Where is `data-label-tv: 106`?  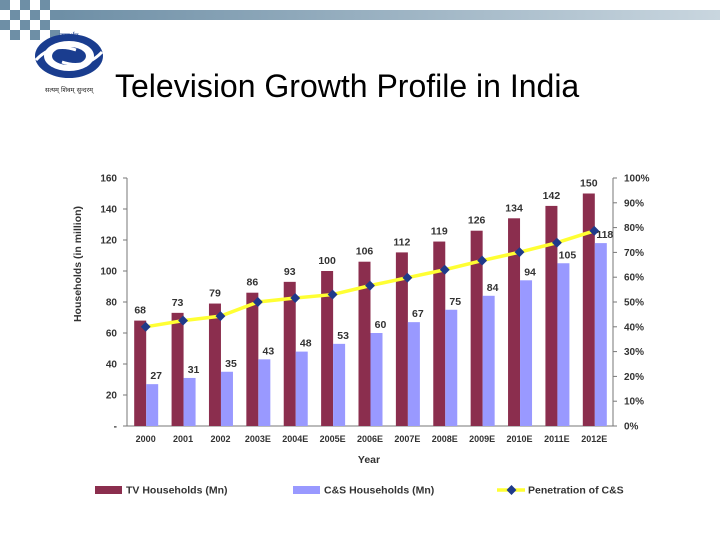
data-label-tv: 106 is located at coordinates (365, 252).